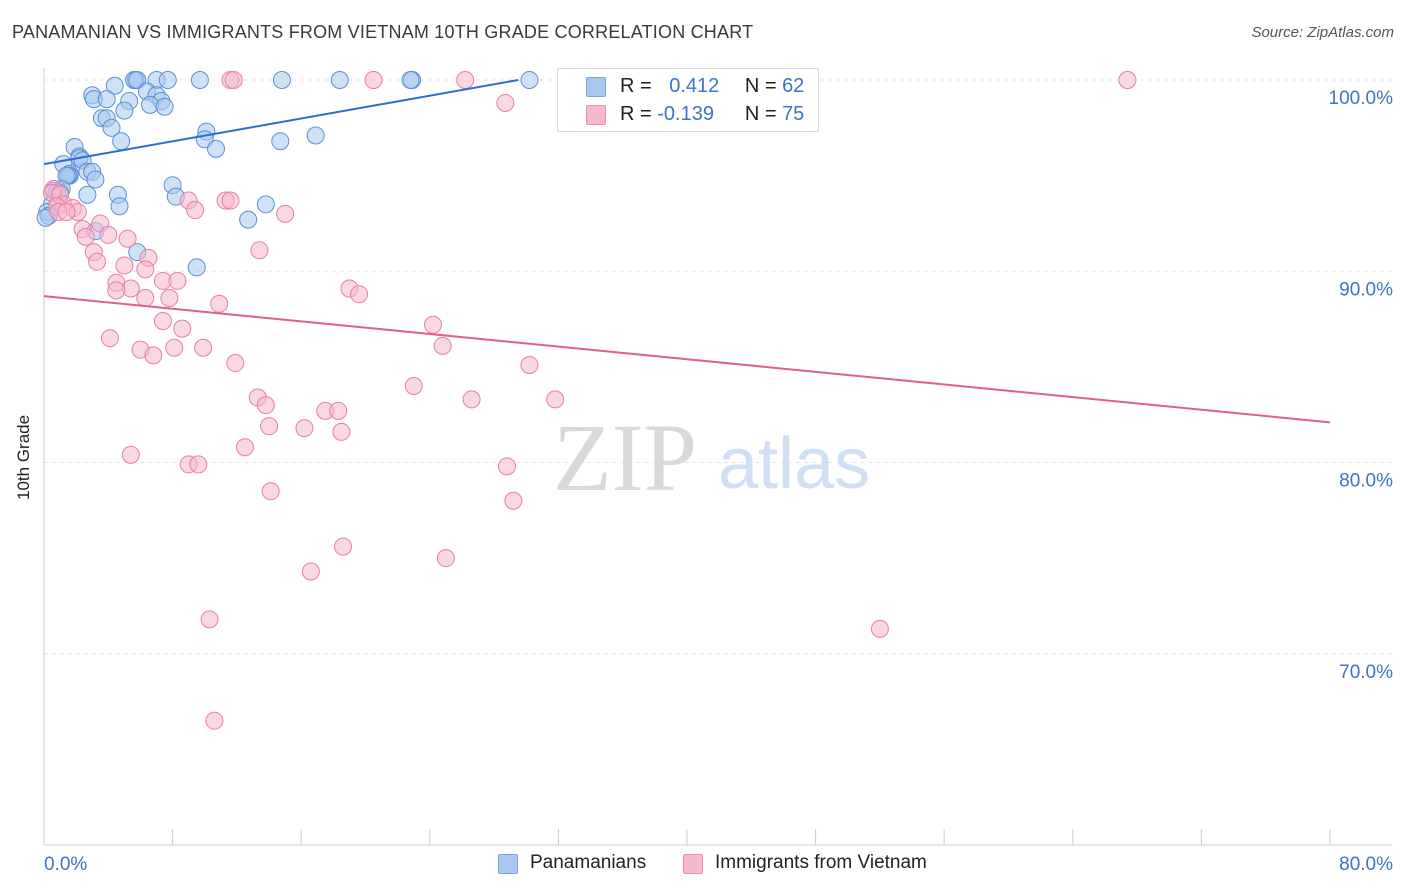 The image size is (1406, 892). I want to click on legend-r-label: R =, so click(636, 86).